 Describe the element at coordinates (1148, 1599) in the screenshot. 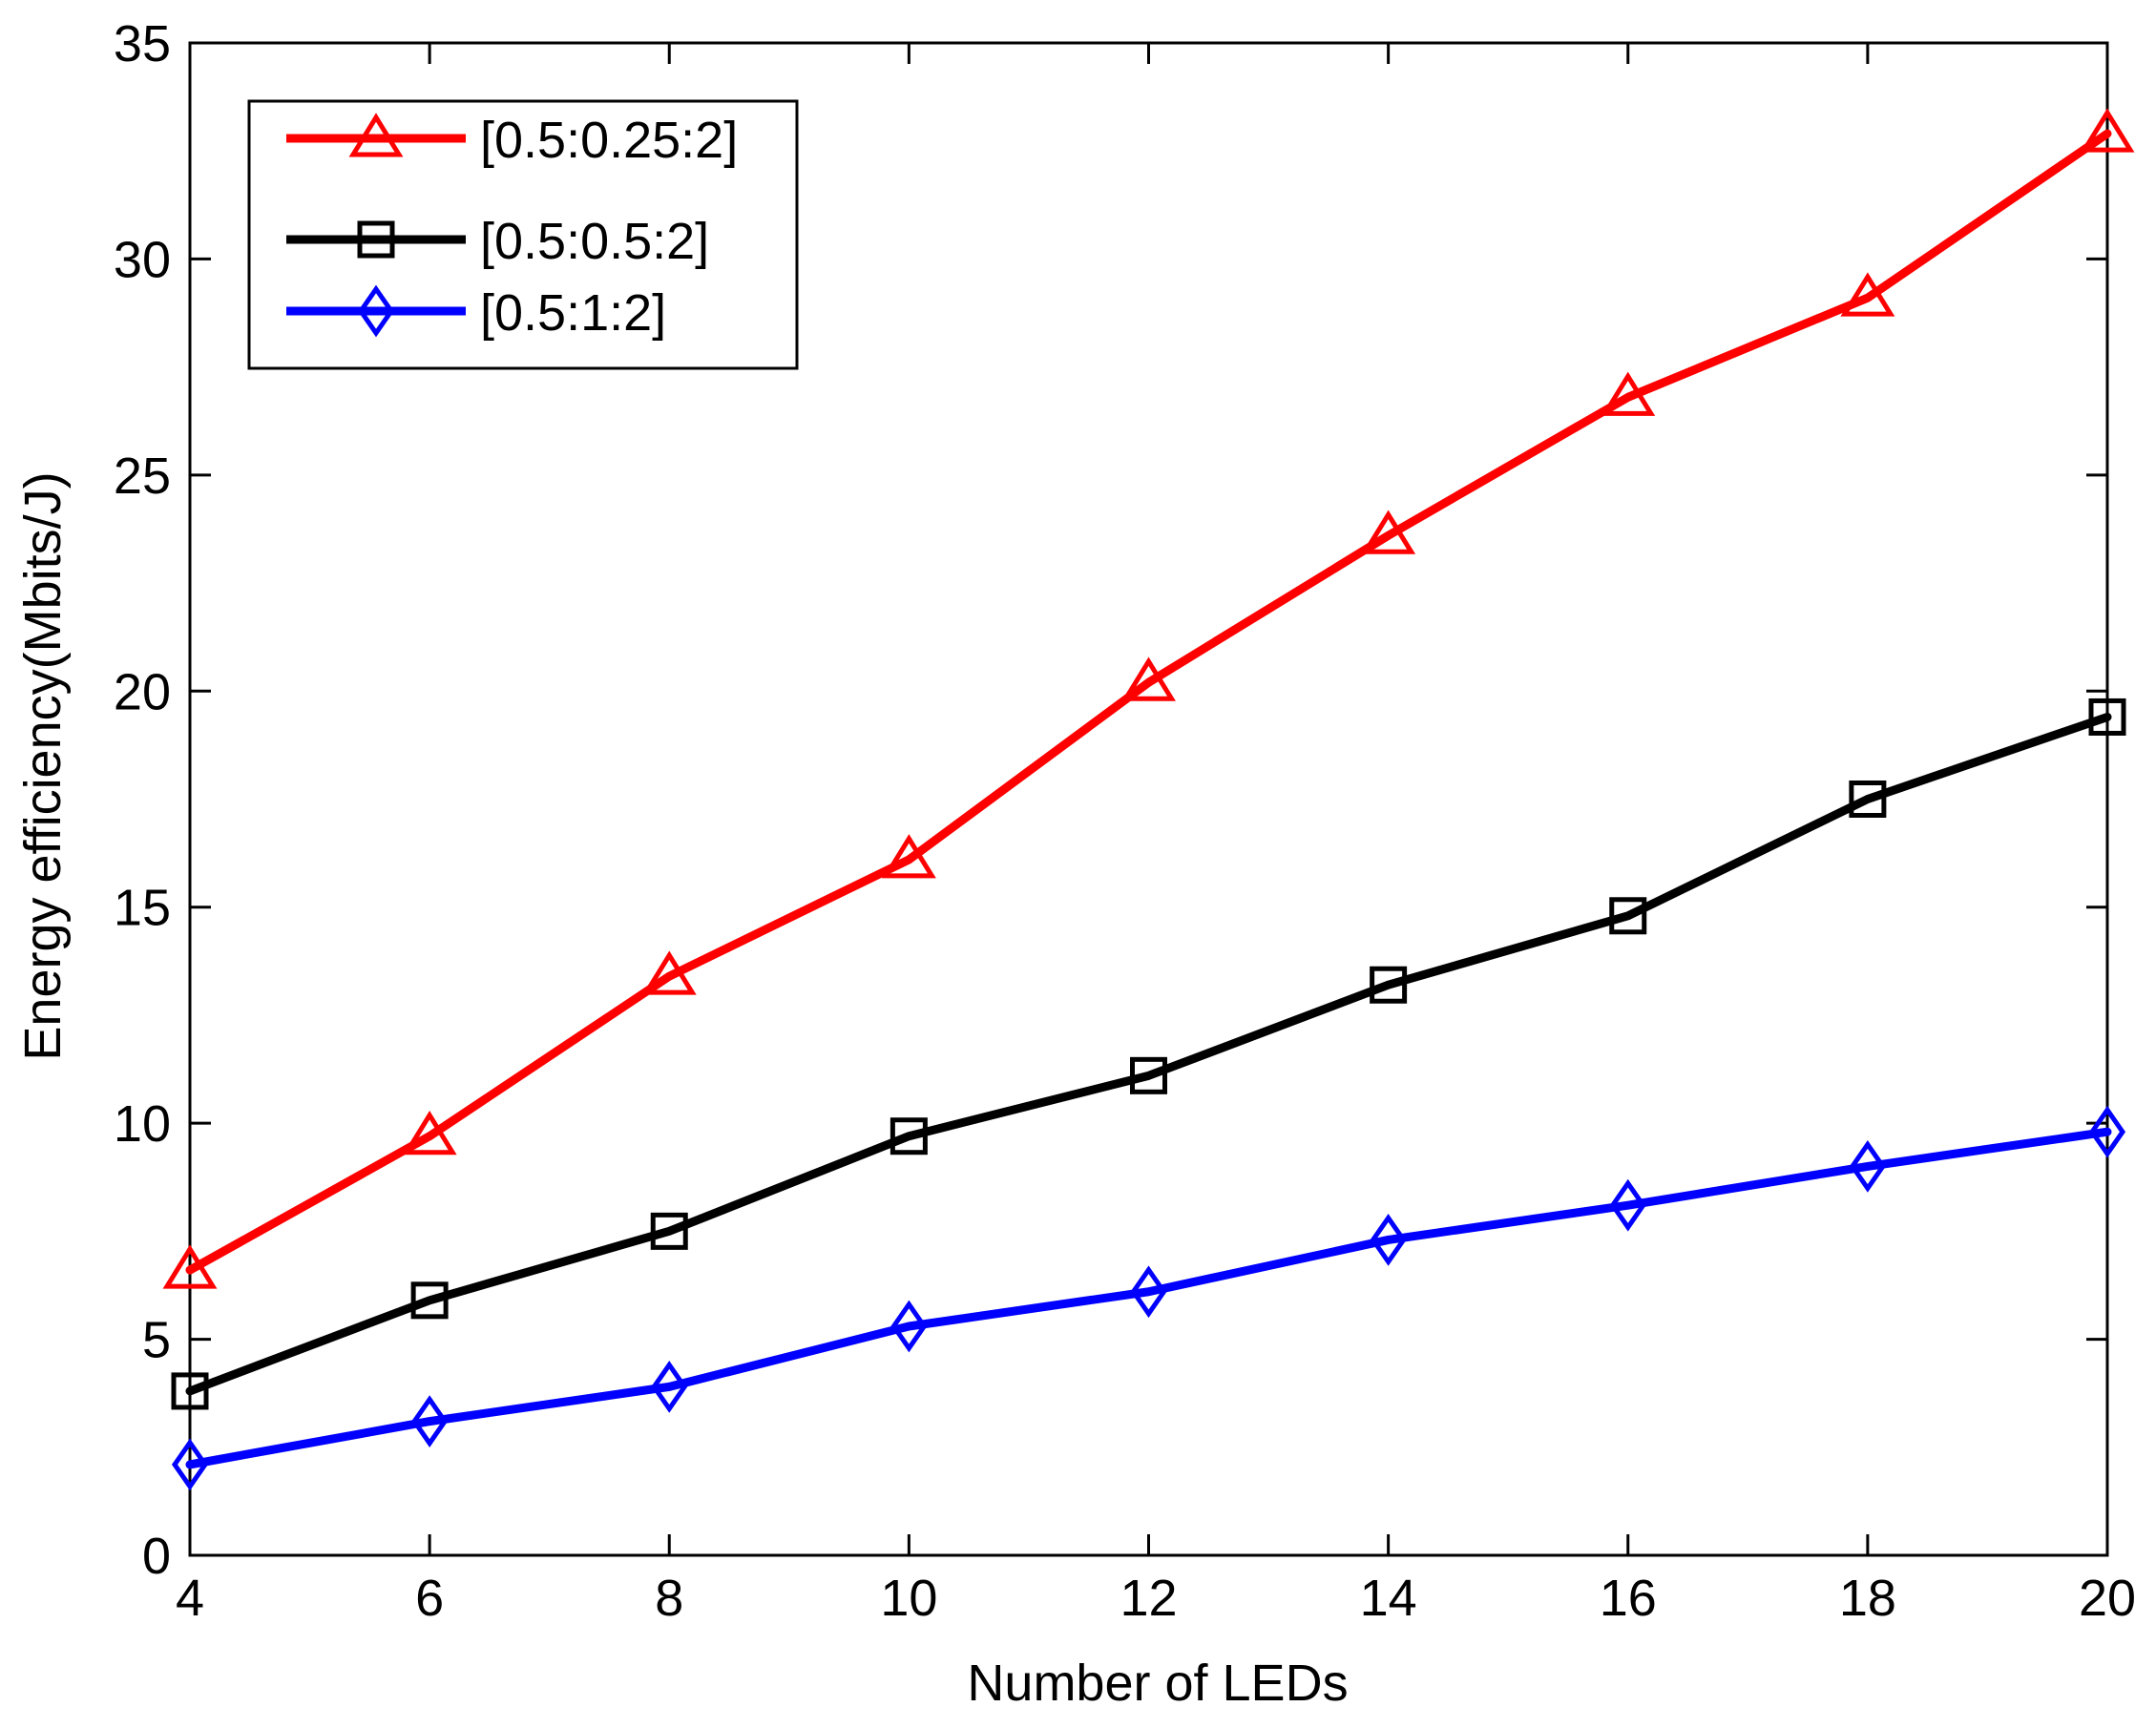

I see `x-tick-label: 12` at that location.